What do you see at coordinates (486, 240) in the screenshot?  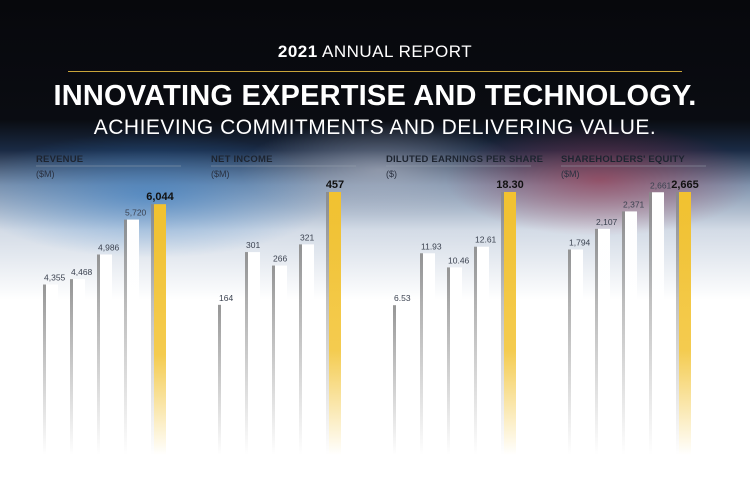 I see `data-label: 12.61` at bounding box center [486, 240].